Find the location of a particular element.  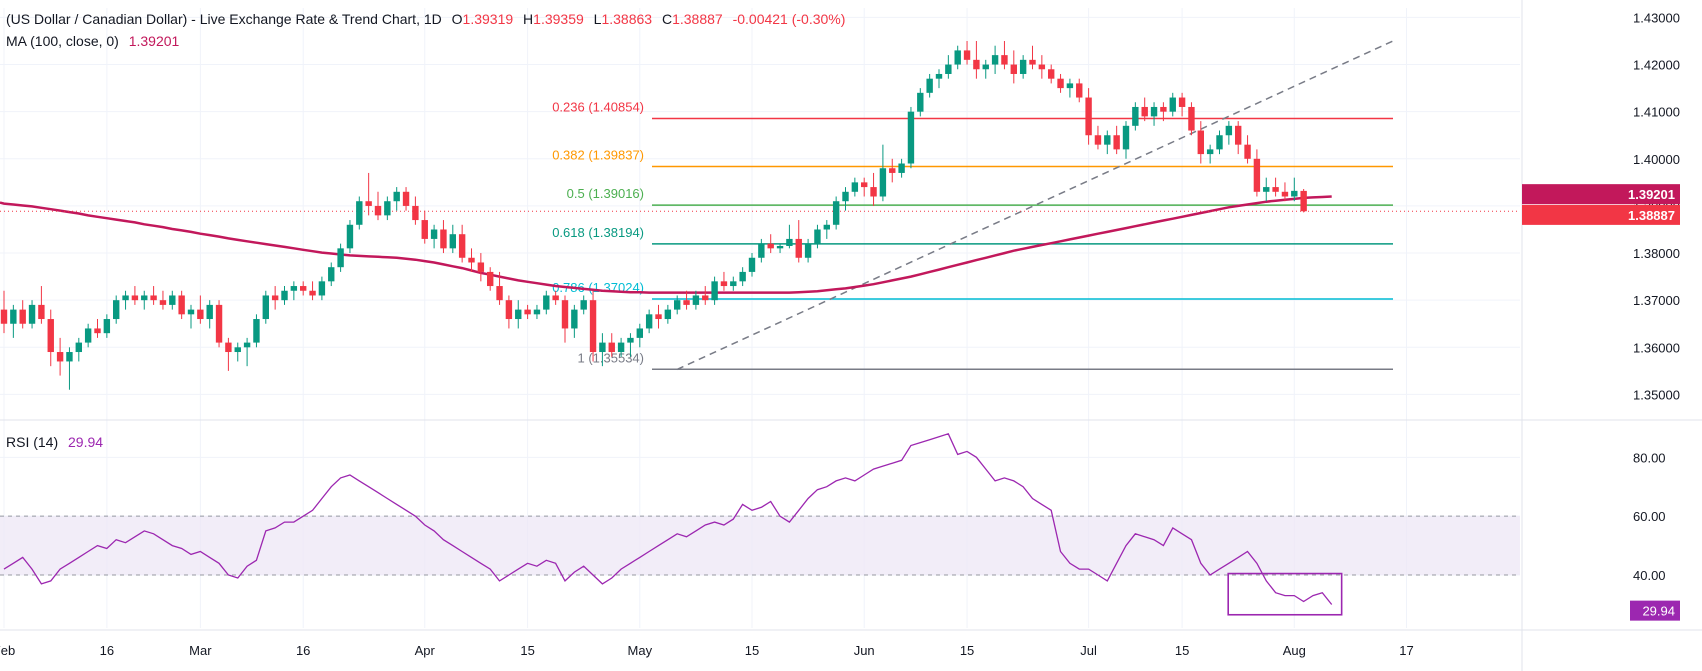

ma-price-tag-bg is located at coordinates (1601, 194).